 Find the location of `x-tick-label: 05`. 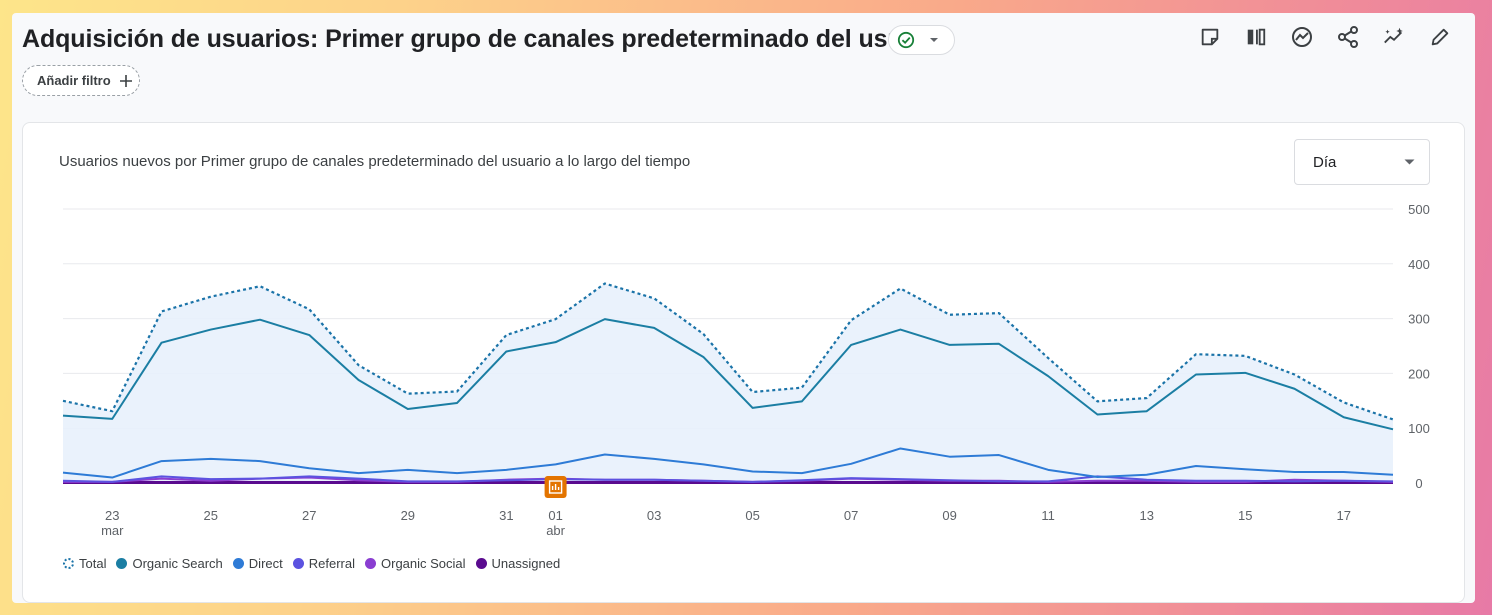

x-tick-label: 05 is located at coordinates (752, 515).